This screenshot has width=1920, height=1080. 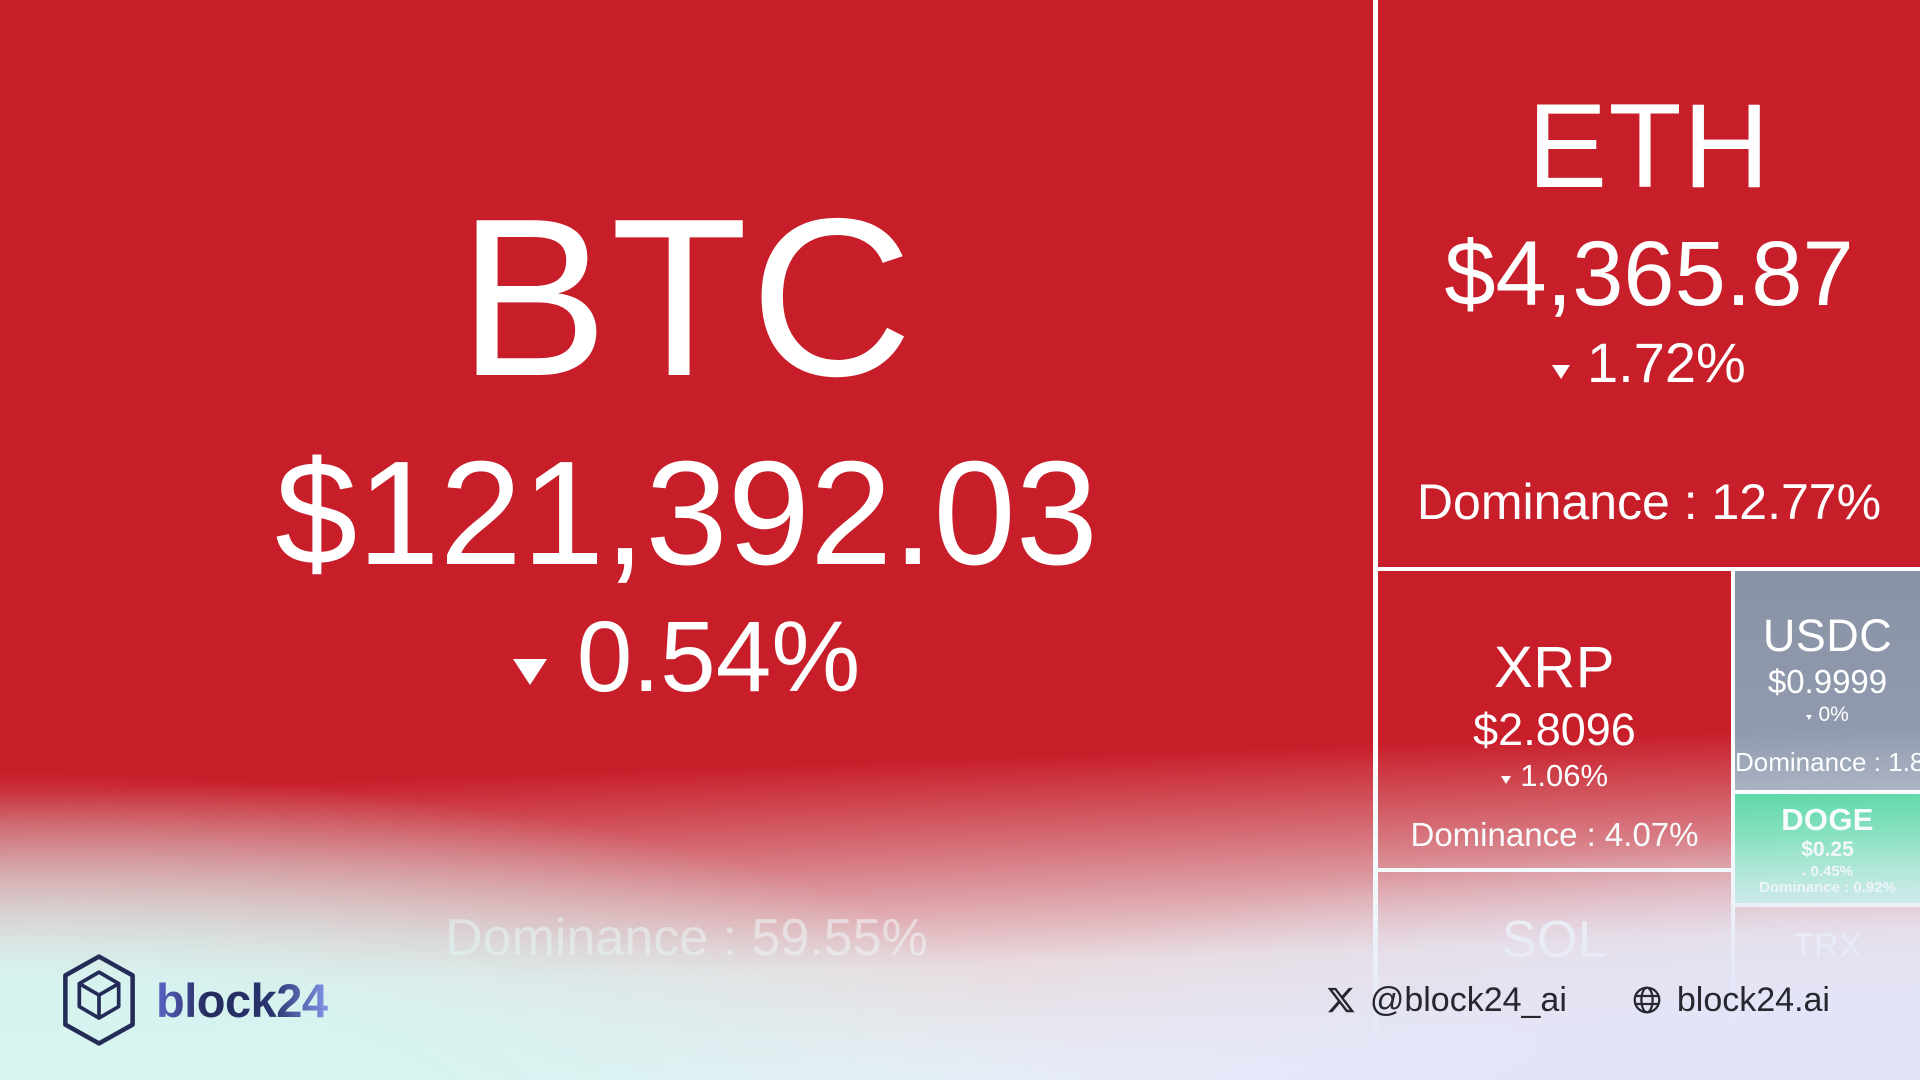 I want to click on tile-eth: ETH $4,365.87 1.72% Dominance : 12.77%, so click(x=1649, y=283).